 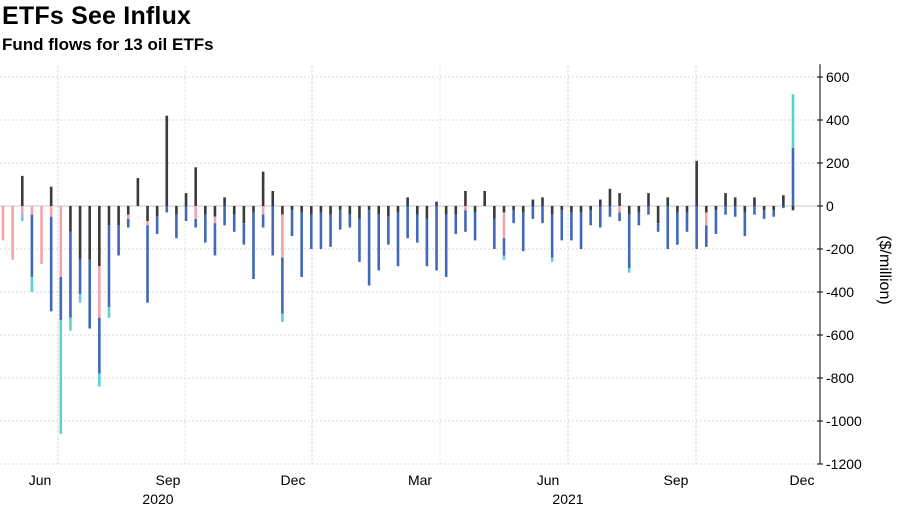 What do you see at coordinates (97, 16) in the screenshot?
I see `chart-title: ETFs See Influx` at bounding box center [97, 16].